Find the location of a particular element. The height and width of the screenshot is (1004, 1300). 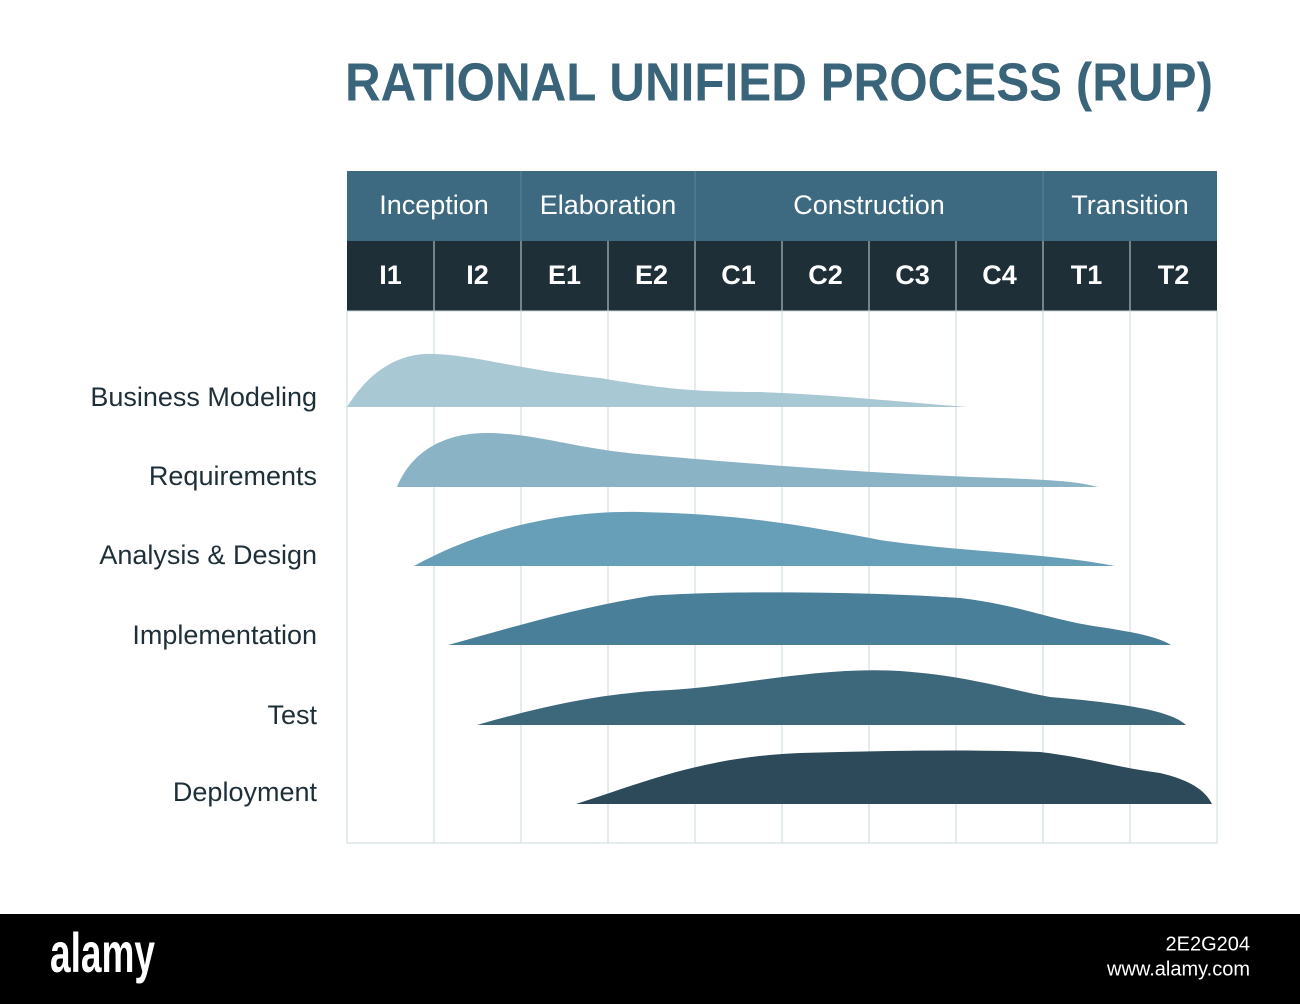

iteration-label: C1 is located at coordinates (738, 275).